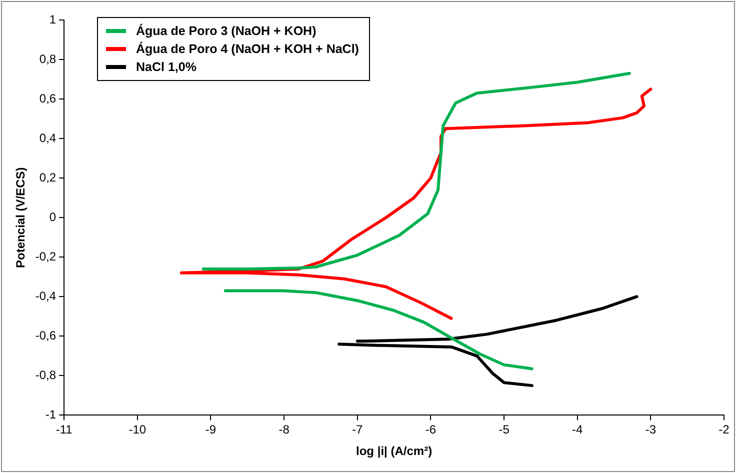 This screenshot has width=736, height=473. I want to click on legend-label: NaCl 1,0%, so click(166, 67).